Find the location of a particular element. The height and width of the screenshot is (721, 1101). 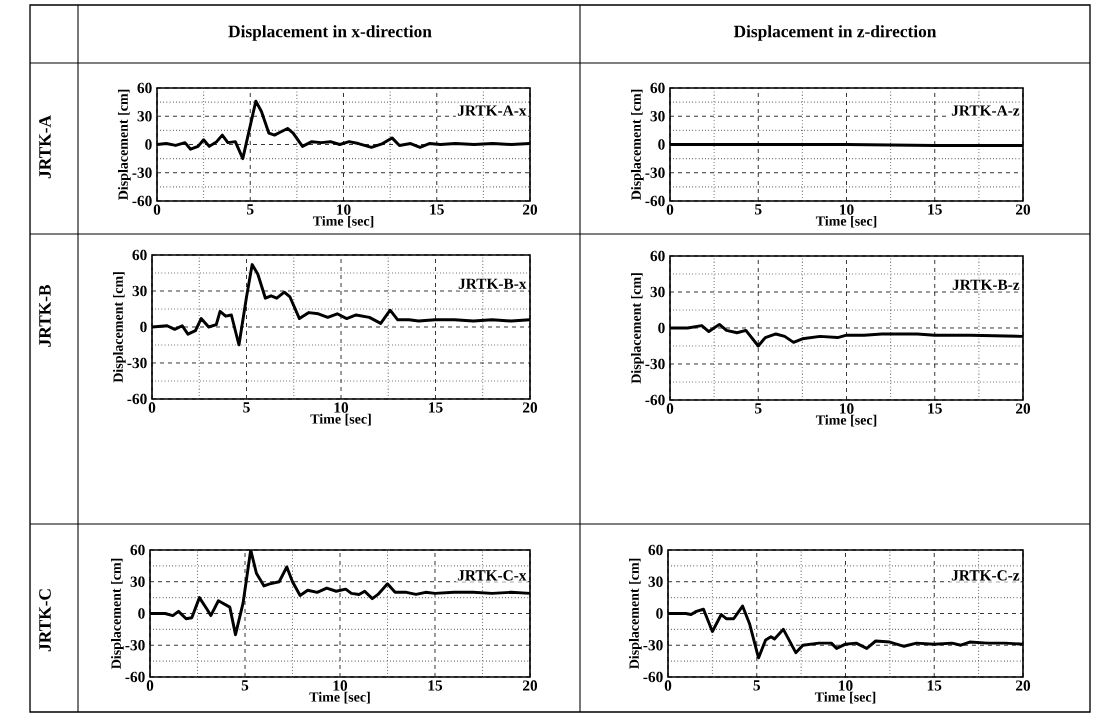

annotation: JRTK-C-z is located at coordinates (985, 575).